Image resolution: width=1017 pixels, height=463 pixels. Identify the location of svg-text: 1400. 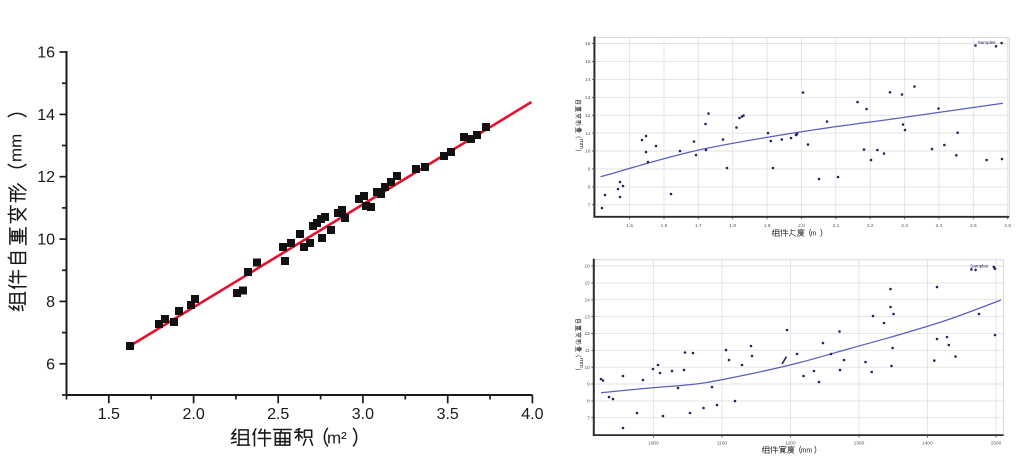
(927, 444).